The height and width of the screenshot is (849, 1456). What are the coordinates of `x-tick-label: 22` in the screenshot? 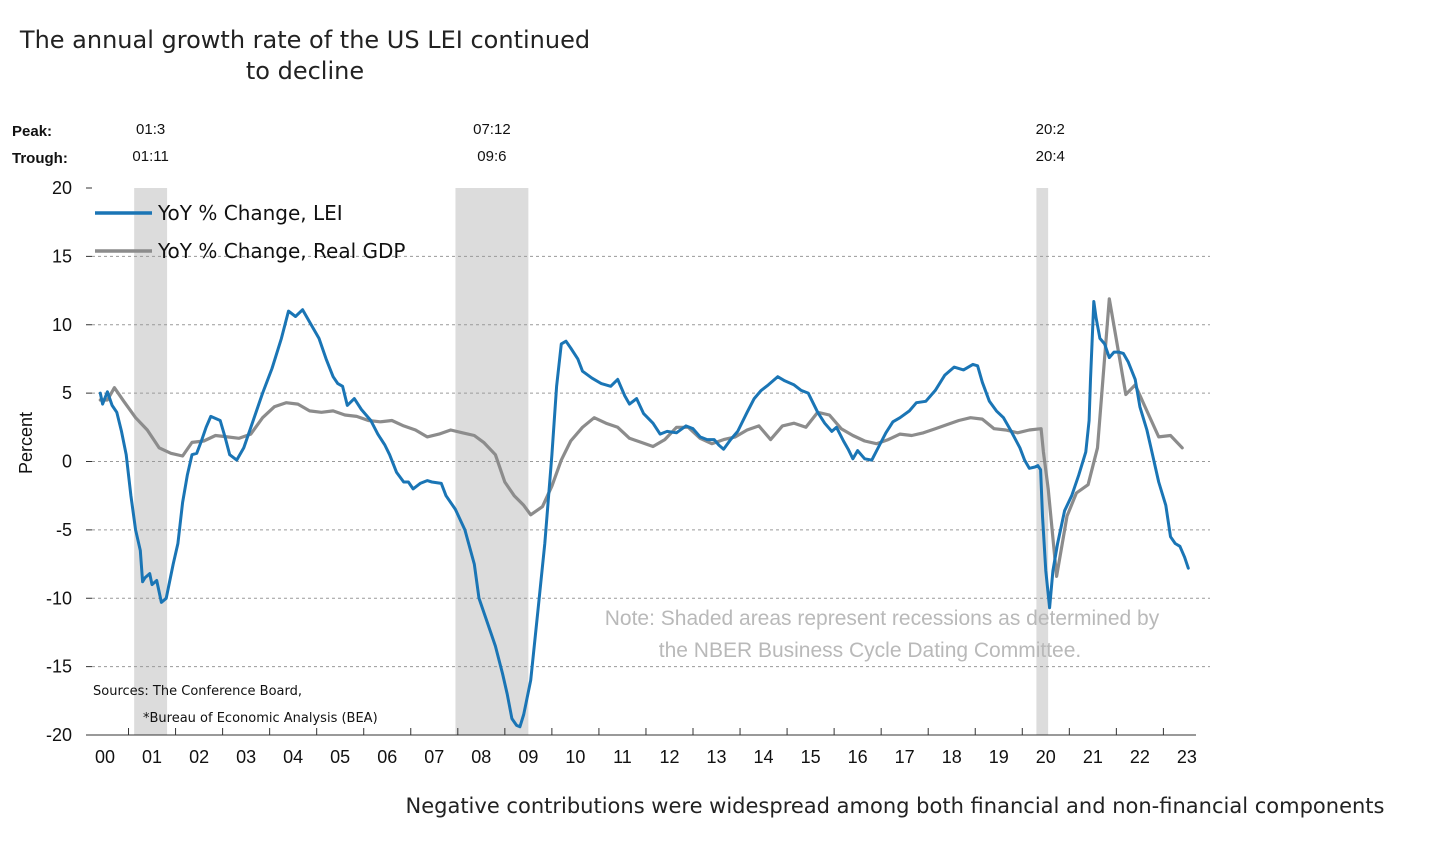 It's located at (1140, 757).